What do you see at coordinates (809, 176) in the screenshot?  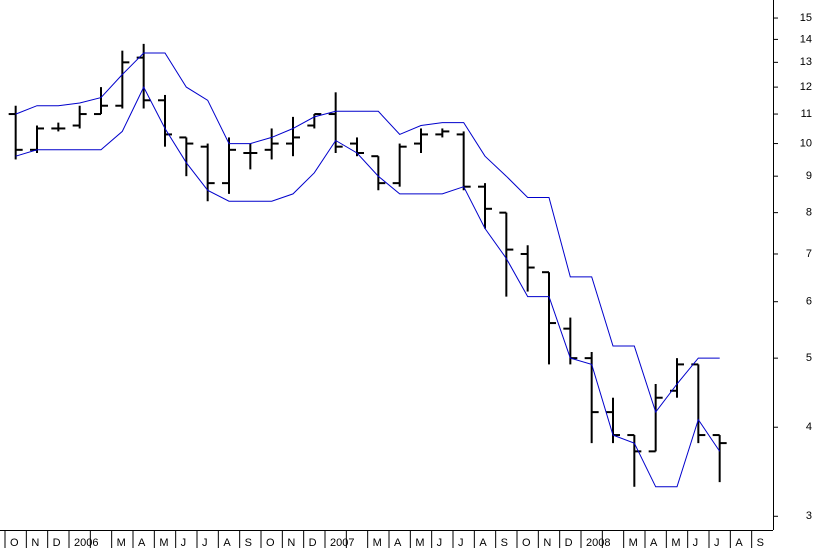 I see `y-tick-label: 9` at bounding box center [809, 176].